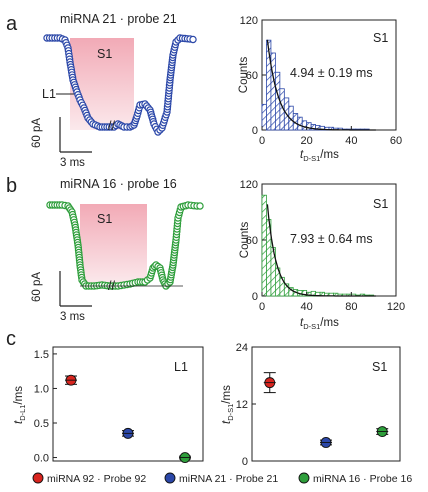  I want to click on trace-a-scale-y-label: 60 pA, so click(37, 133).